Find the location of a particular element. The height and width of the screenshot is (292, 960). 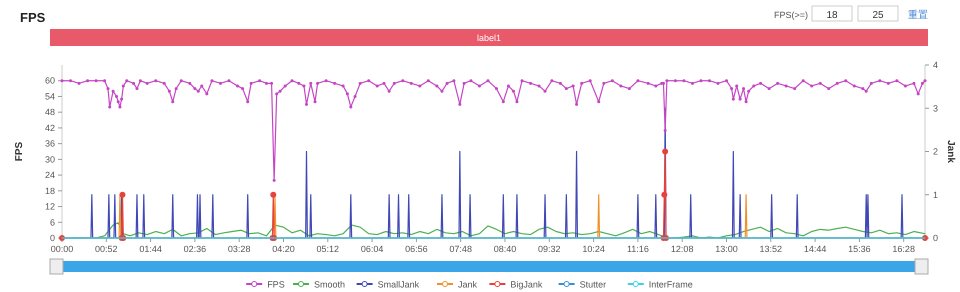

y-tick-label: 18 is located at coordinates (49, 191).